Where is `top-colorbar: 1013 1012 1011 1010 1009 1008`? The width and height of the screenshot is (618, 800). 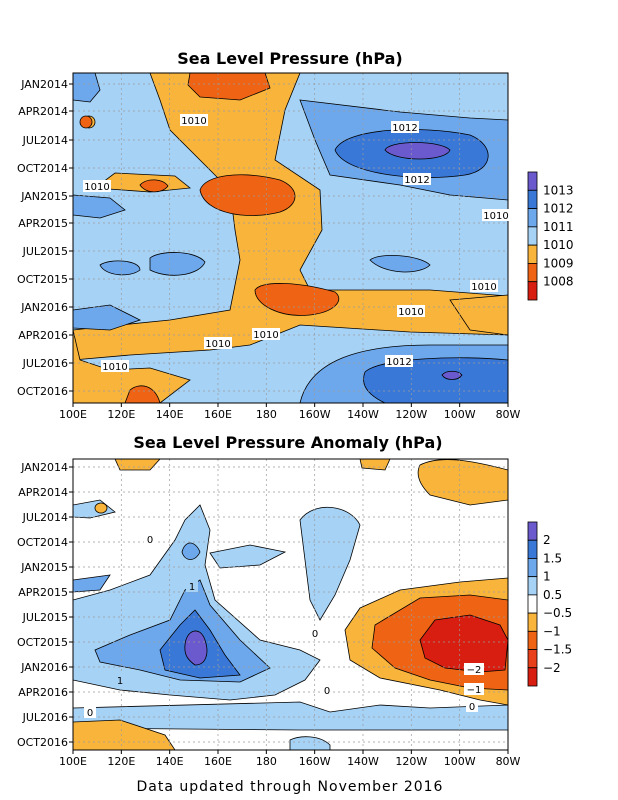 top-colorbar: 1013 1012 1011 1010 1009 1008 is located at coordinates (550, 236).